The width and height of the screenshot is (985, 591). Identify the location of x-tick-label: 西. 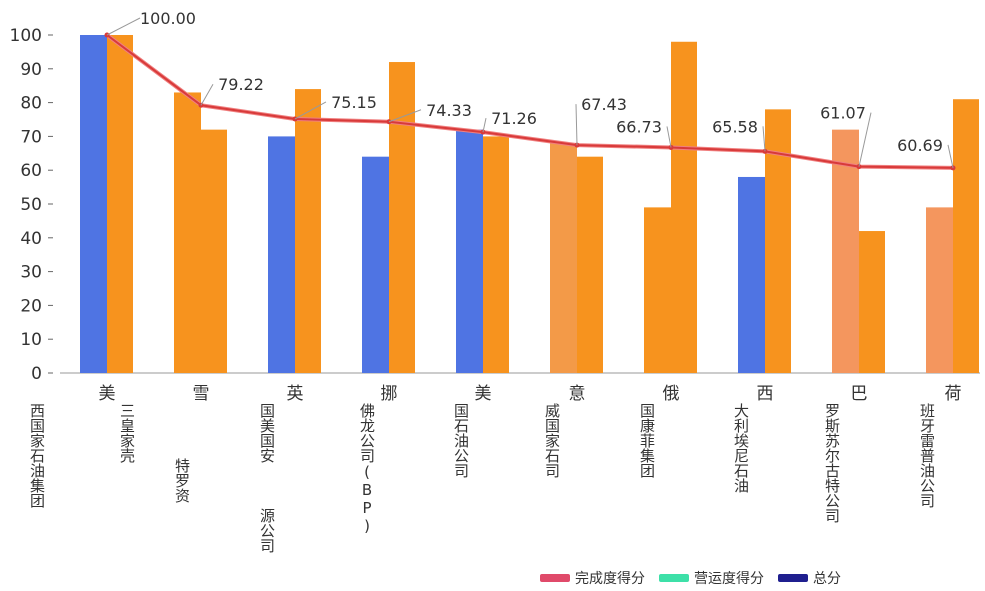
(765, 394).